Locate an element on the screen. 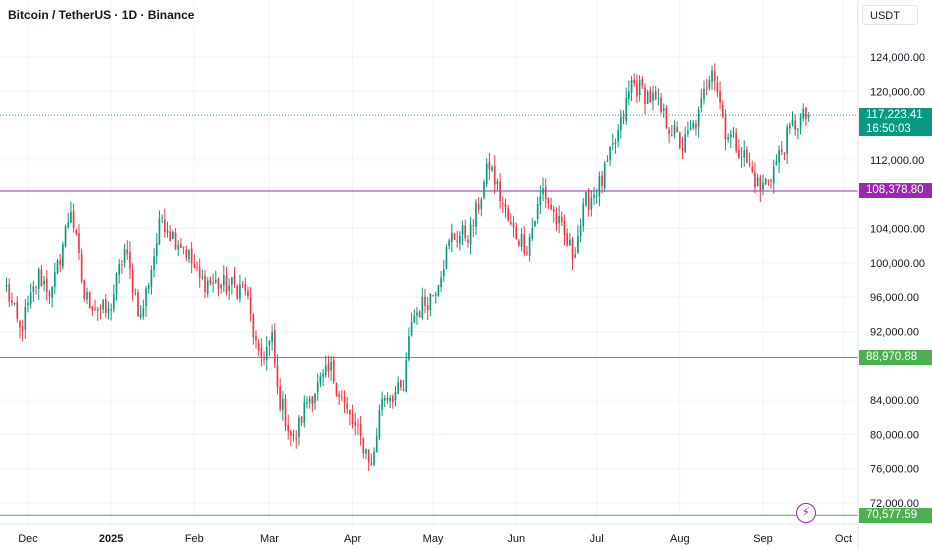 The image size is (932, 550). x-tick-label: Feb is located at coordinates (194, 539).